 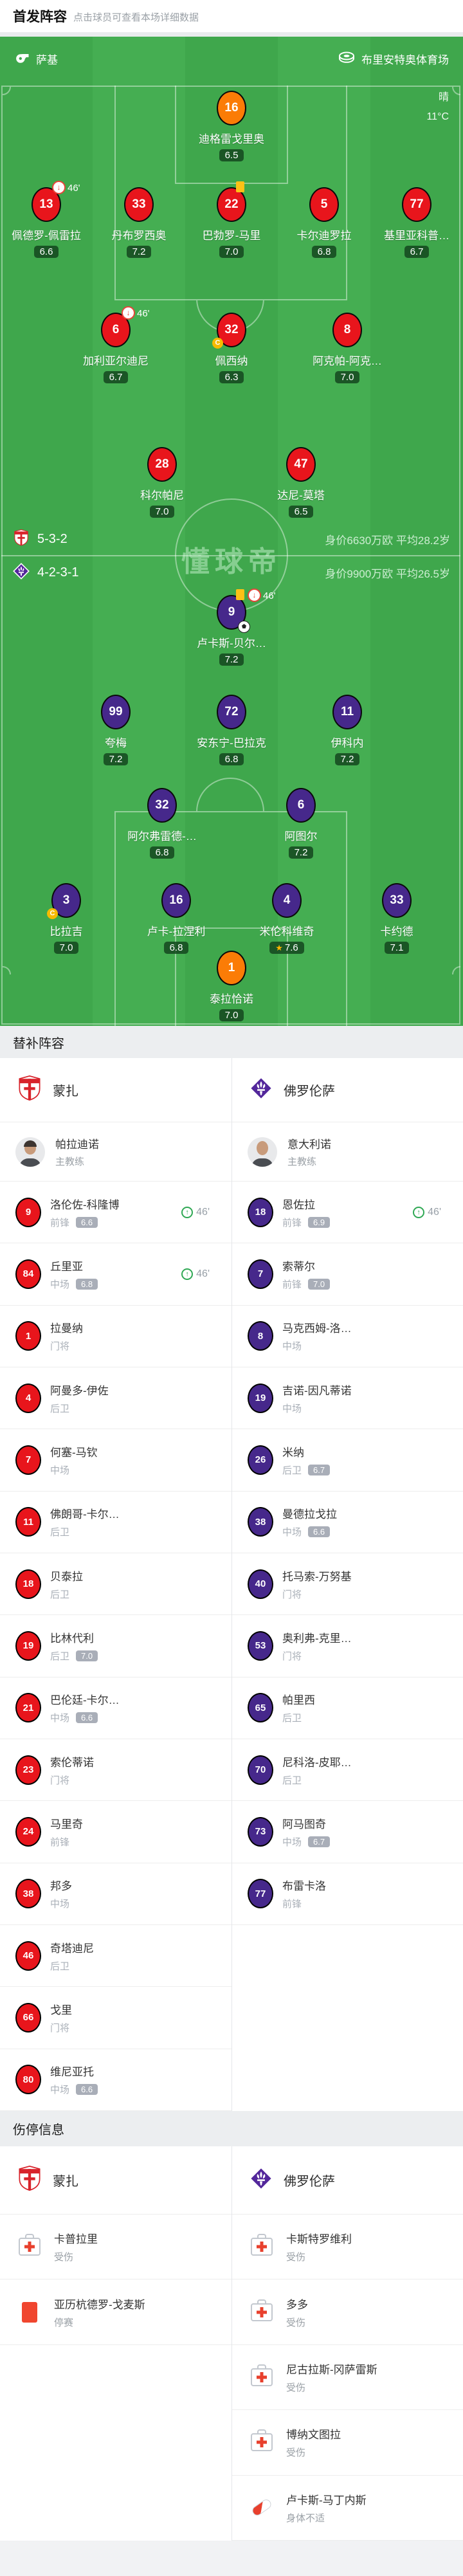 I want to click on sub-rating: 6.6, so click(x=87, y=1718).